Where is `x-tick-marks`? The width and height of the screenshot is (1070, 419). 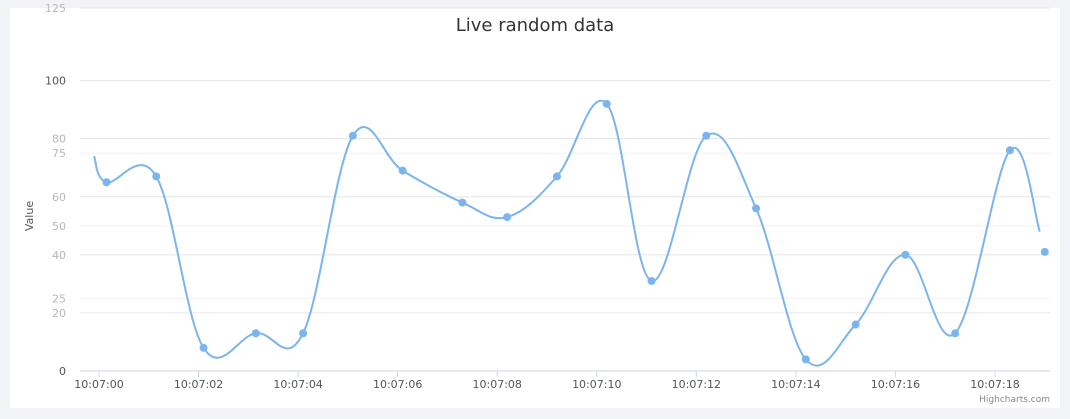 x-tick-marks is located at coordinates (547, 374).